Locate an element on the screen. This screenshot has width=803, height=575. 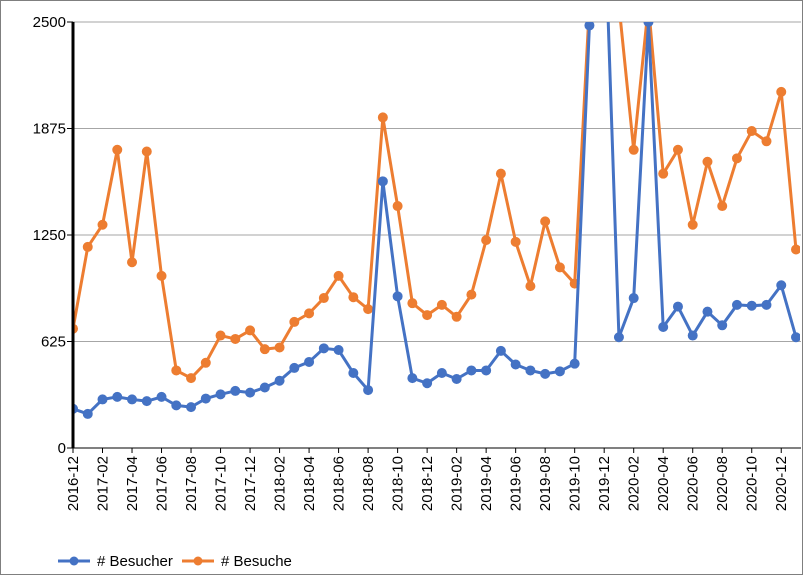
x-tick-label: 2020-12 is located at coordinates (781, 483).